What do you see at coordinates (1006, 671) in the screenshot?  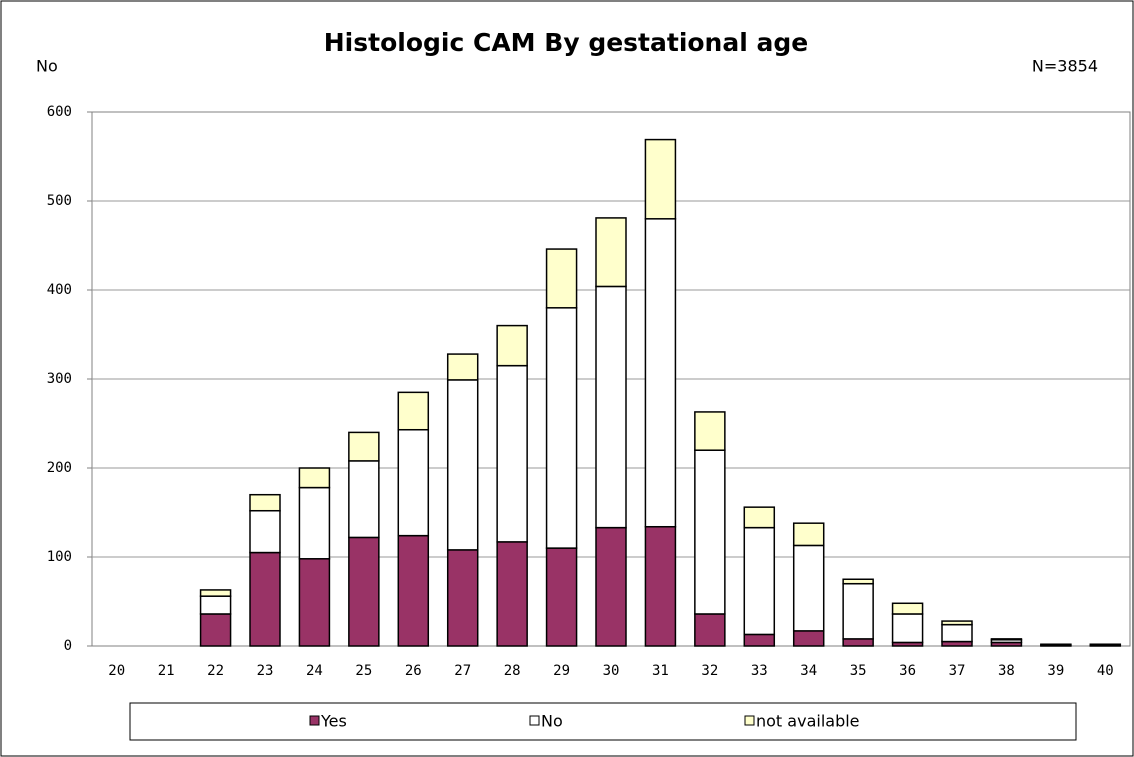 I see `x-tick-label: 38` at bounding box center [1006, 671].